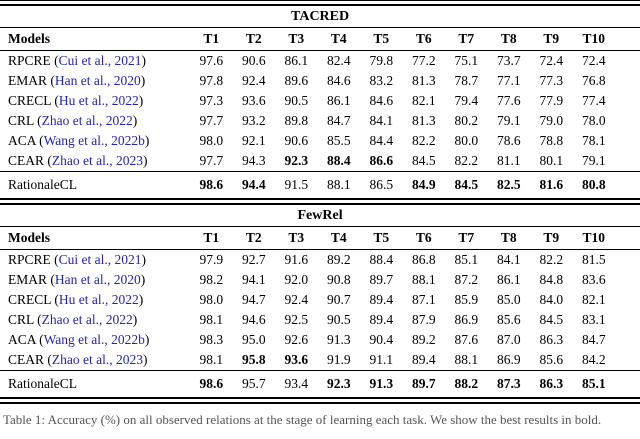  What do you see at coordinates (296, 100) in the screenshot?
I see `value-cell: 90.5` at bounding box center [296, 100].